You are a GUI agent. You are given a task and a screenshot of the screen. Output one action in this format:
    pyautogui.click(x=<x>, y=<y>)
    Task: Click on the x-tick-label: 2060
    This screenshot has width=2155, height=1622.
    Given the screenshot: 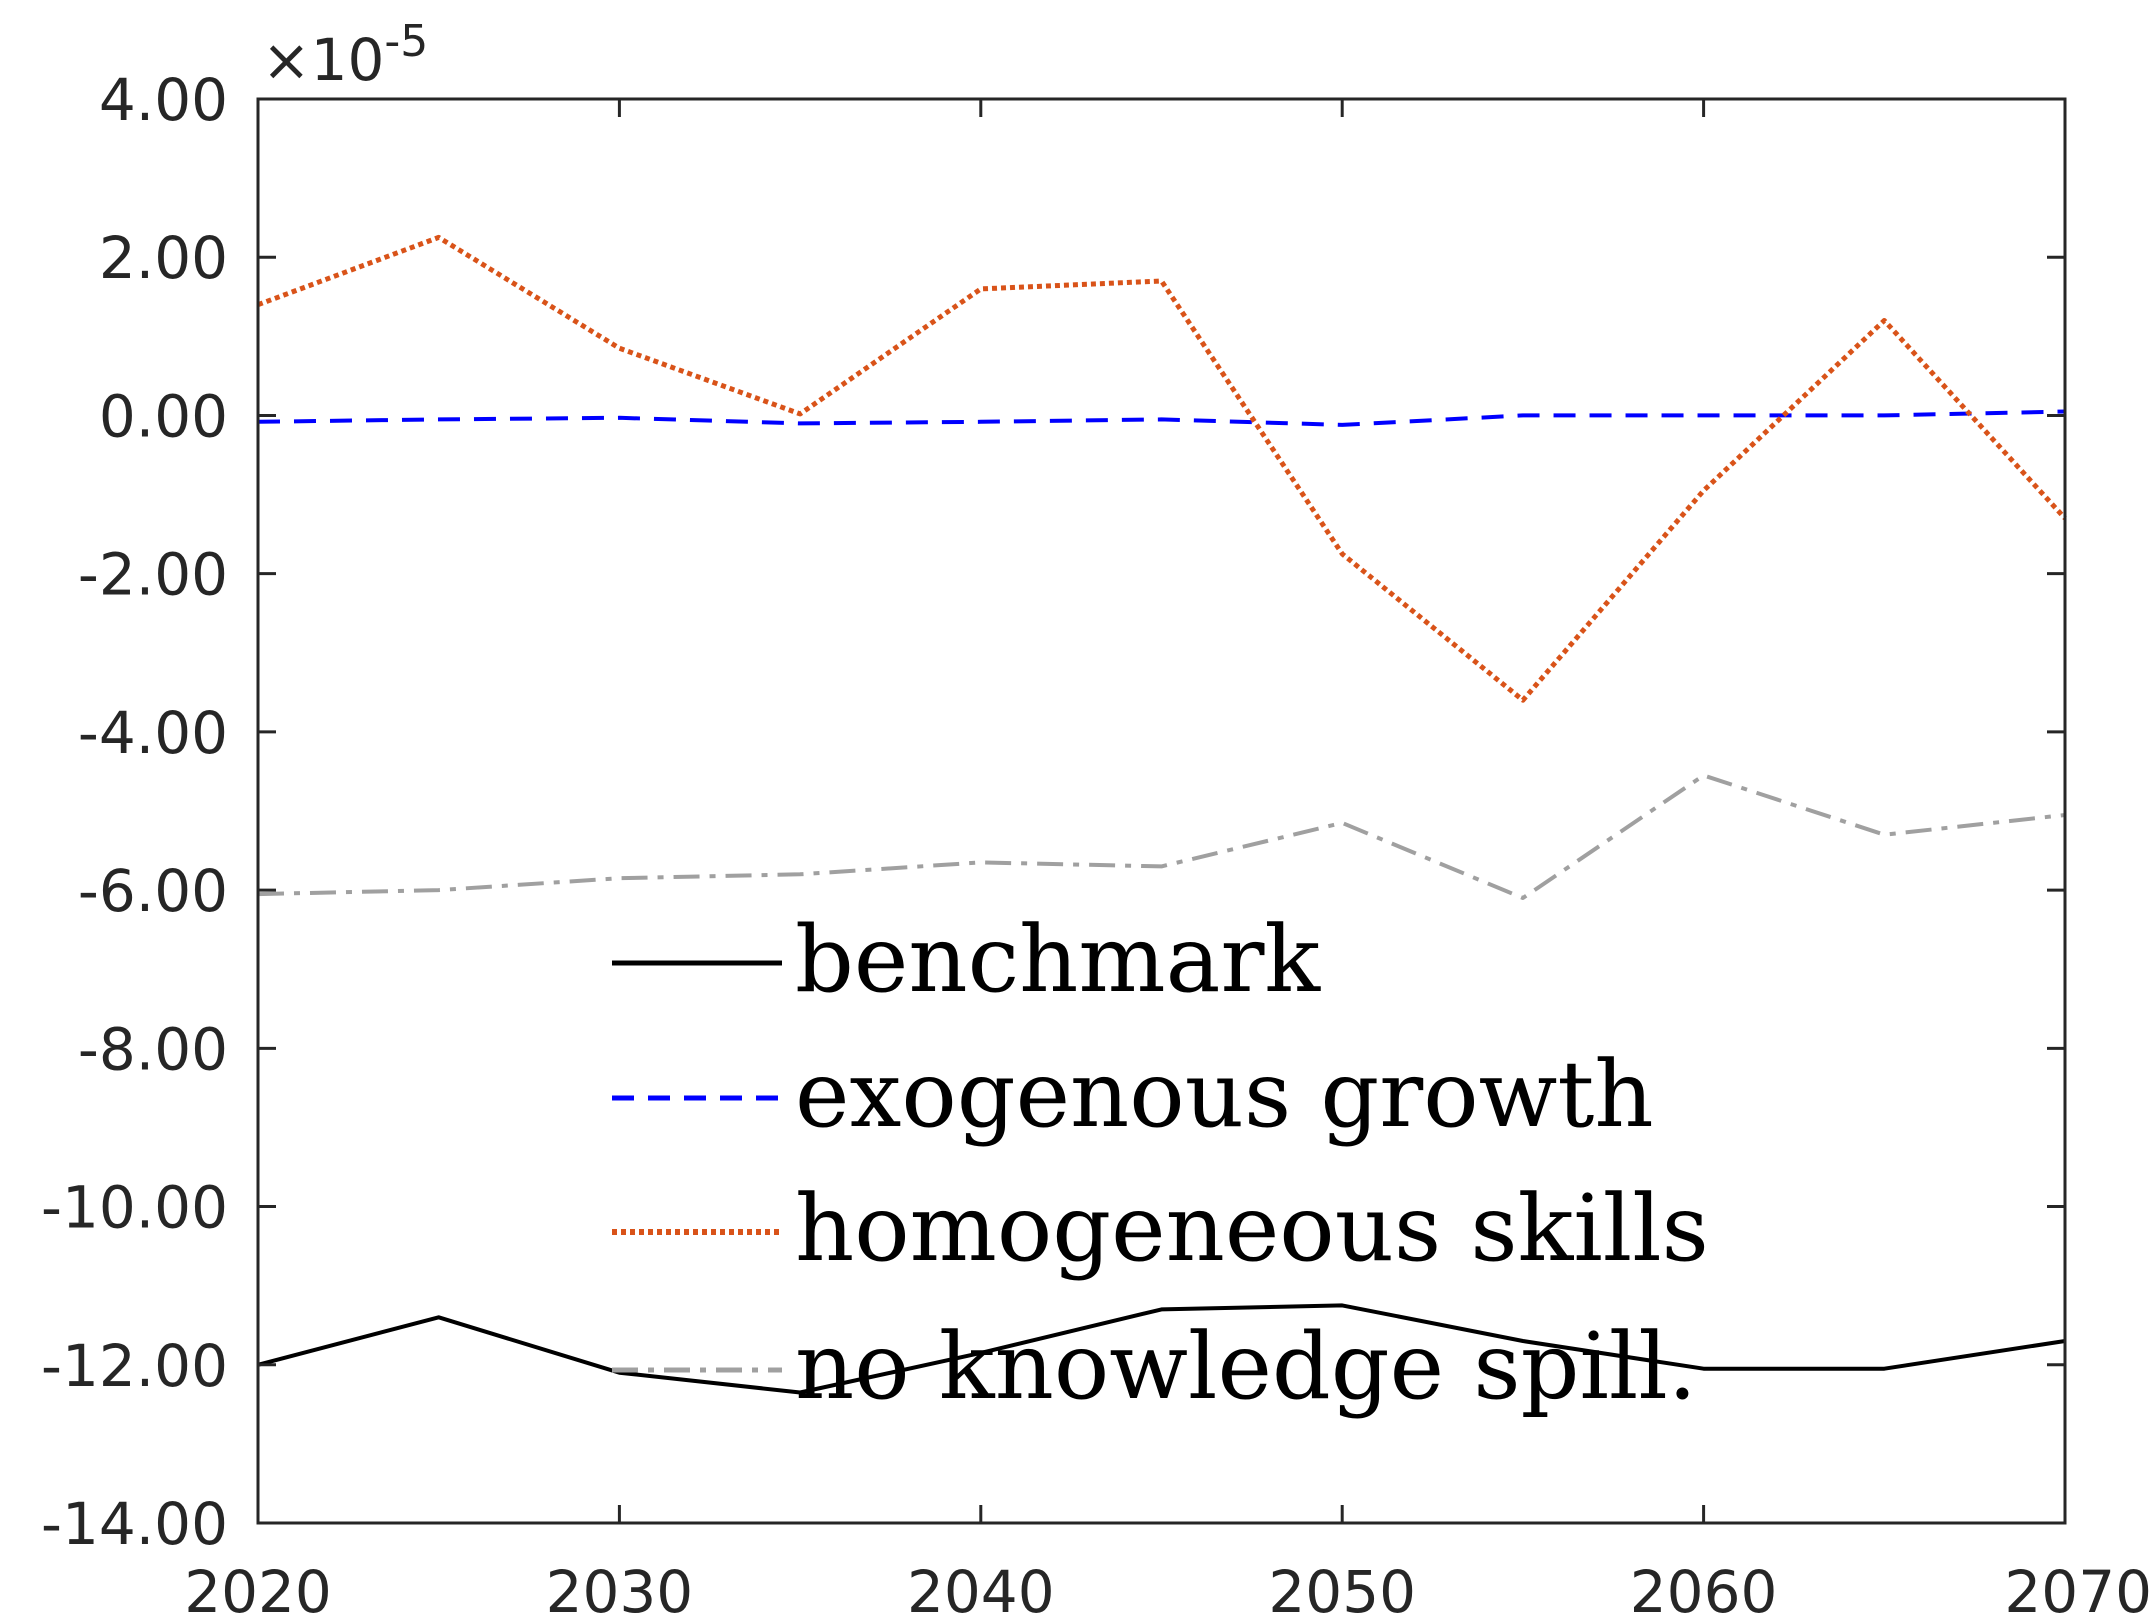 What is the action you would take?
    pyautogui.click(x=1704, y=1590)
    